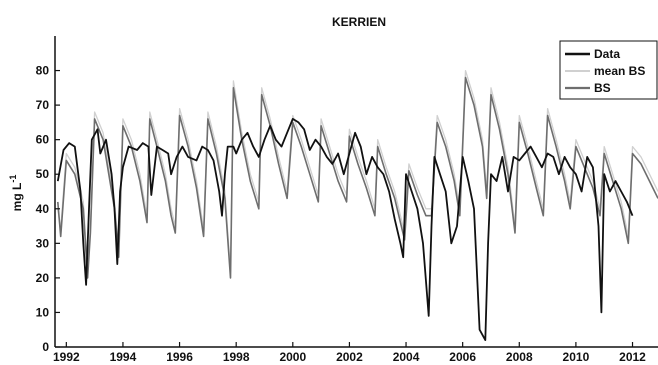 Image resolution: width=658 pixels, height=365 pixels. I want to click on y-axis-label-main: mg L, so click(17, 197).